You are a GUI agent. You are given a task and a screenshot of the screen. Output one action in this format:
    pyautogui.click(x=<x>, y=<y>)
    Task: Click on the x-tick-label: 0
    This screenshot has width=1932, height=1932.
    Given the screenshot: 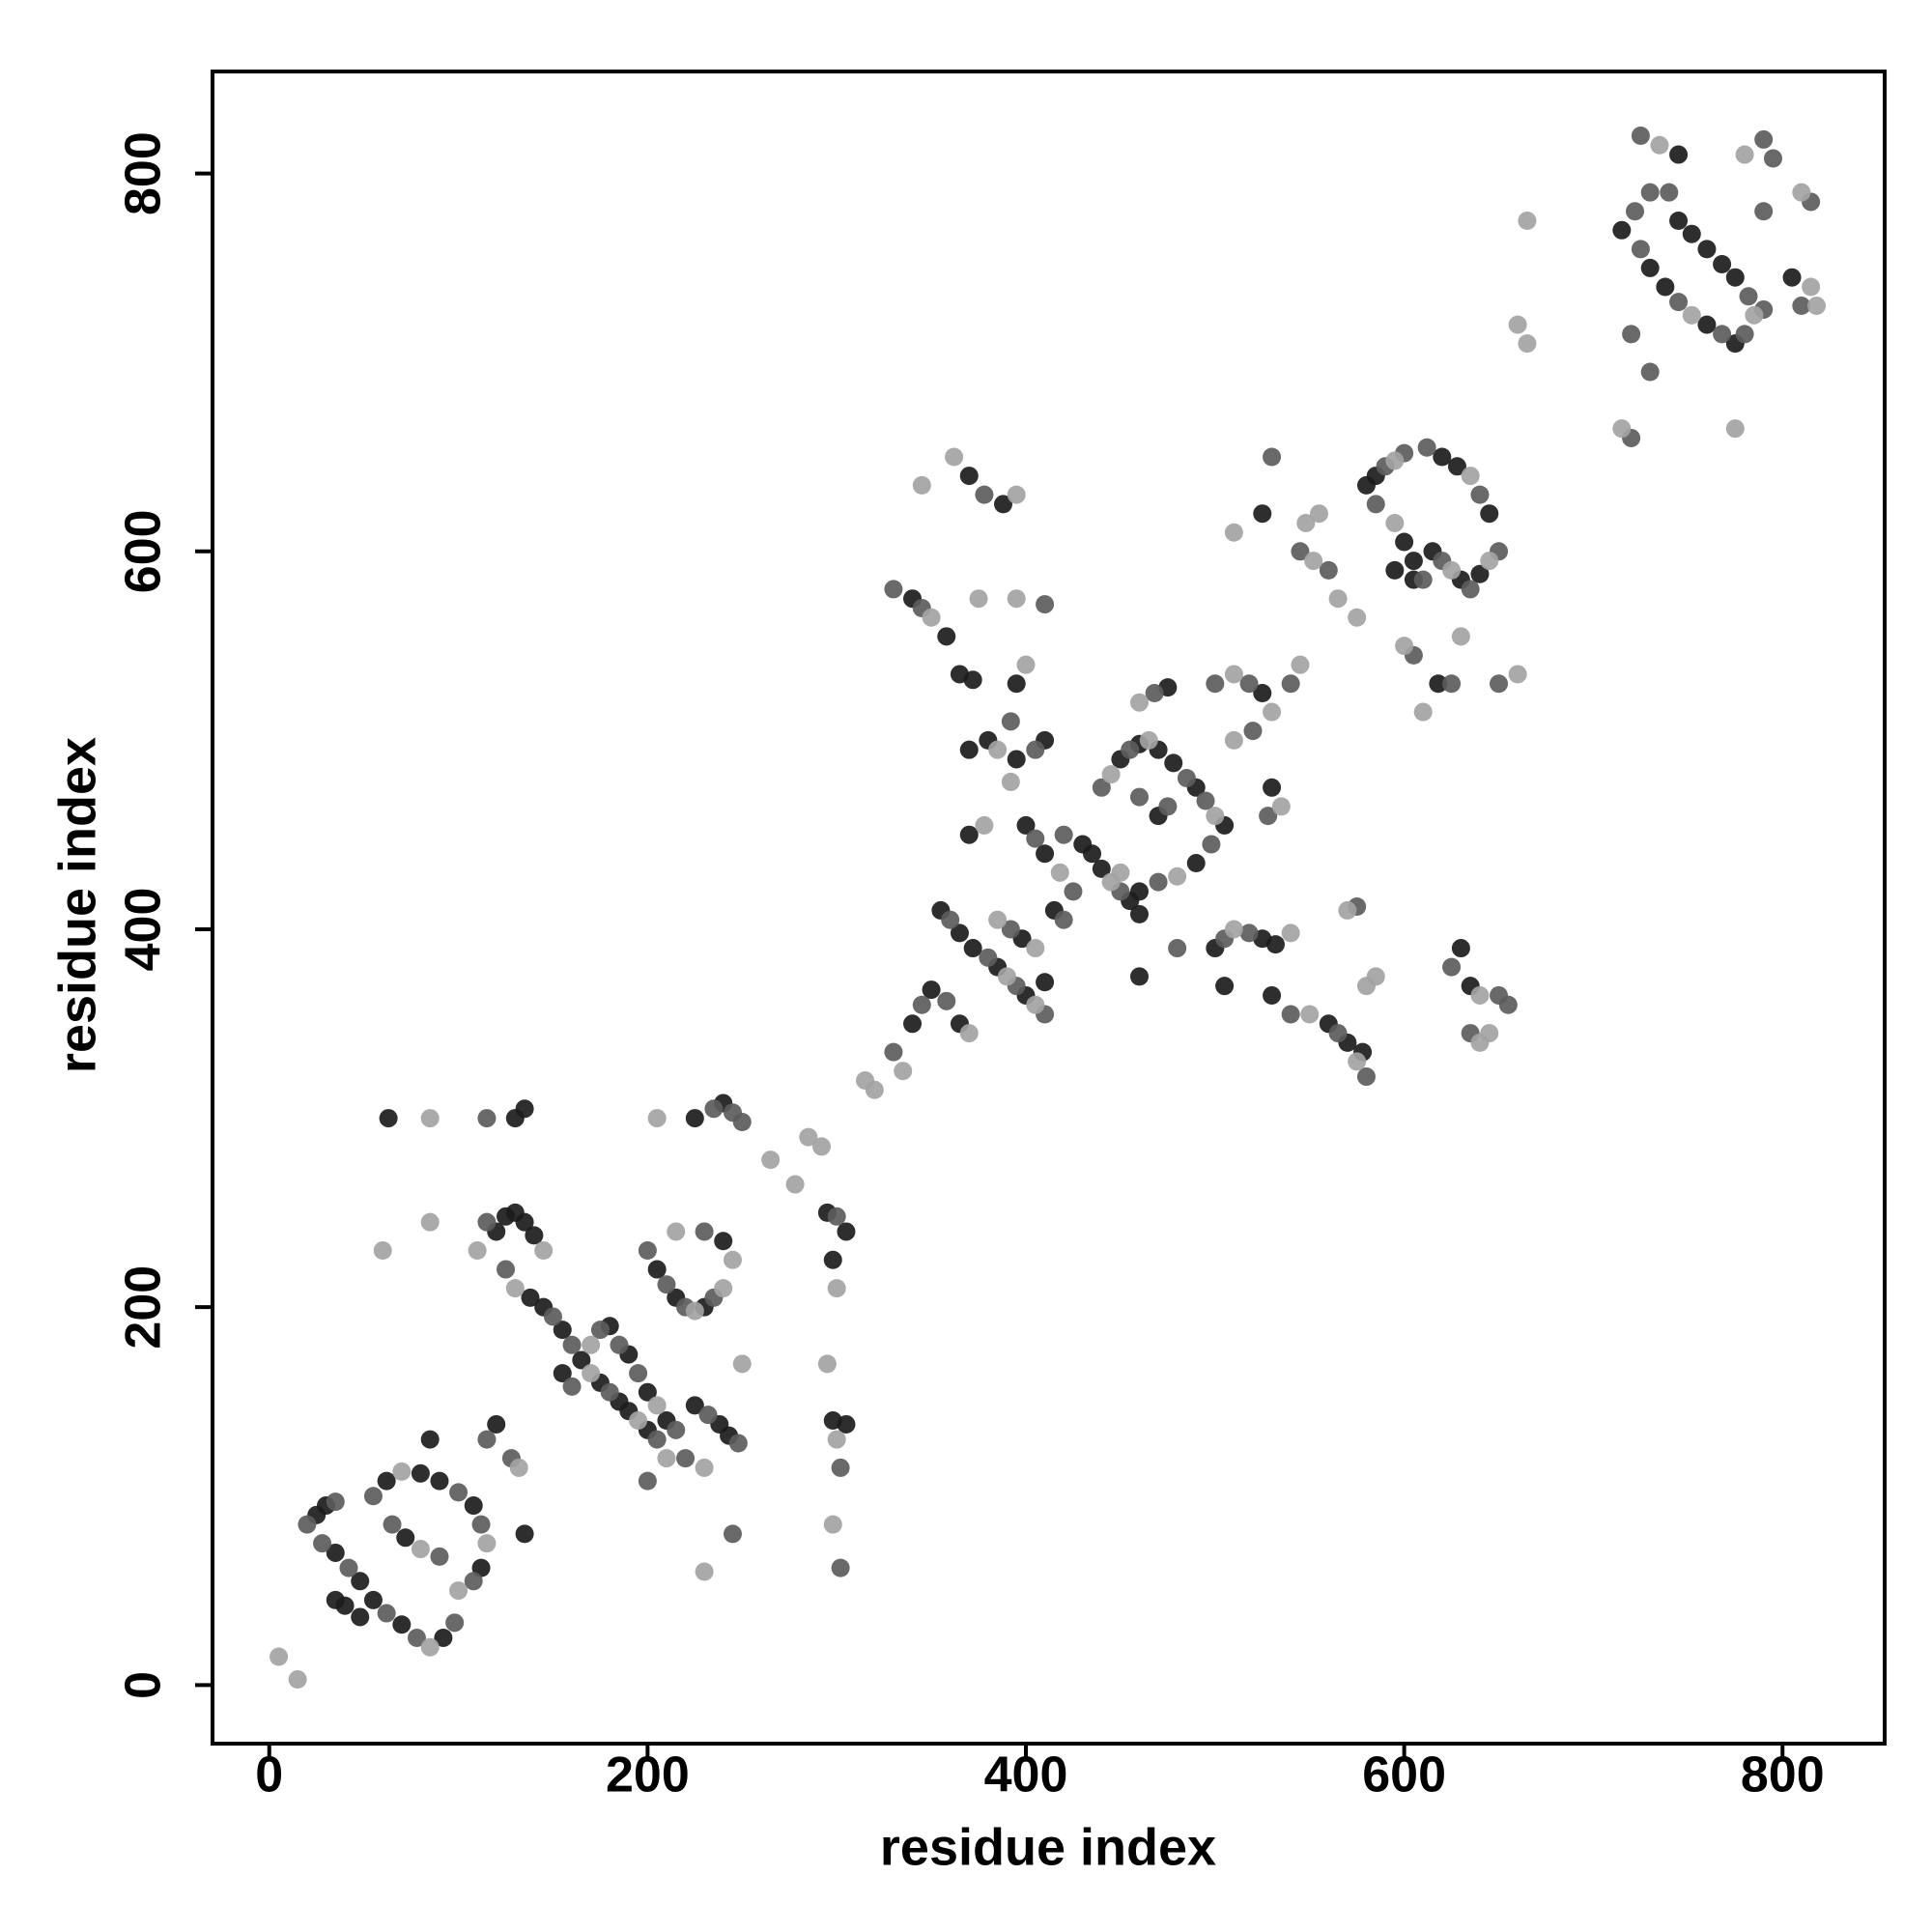 What is the action you would take?
    pyautogui.click(x=269, y=1775)
    